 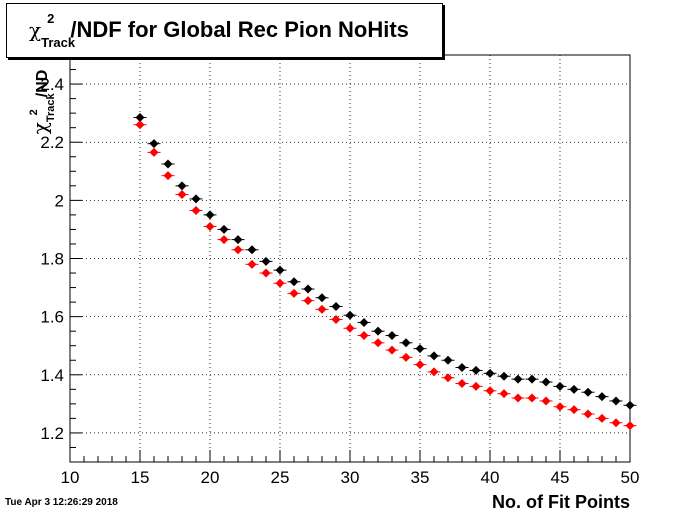 What do you see at coordinates (61, 502) in the screenshot?
I see `timestamp: Tue Apr 3 12:26:29 2018` at bounding box center [61, 502].